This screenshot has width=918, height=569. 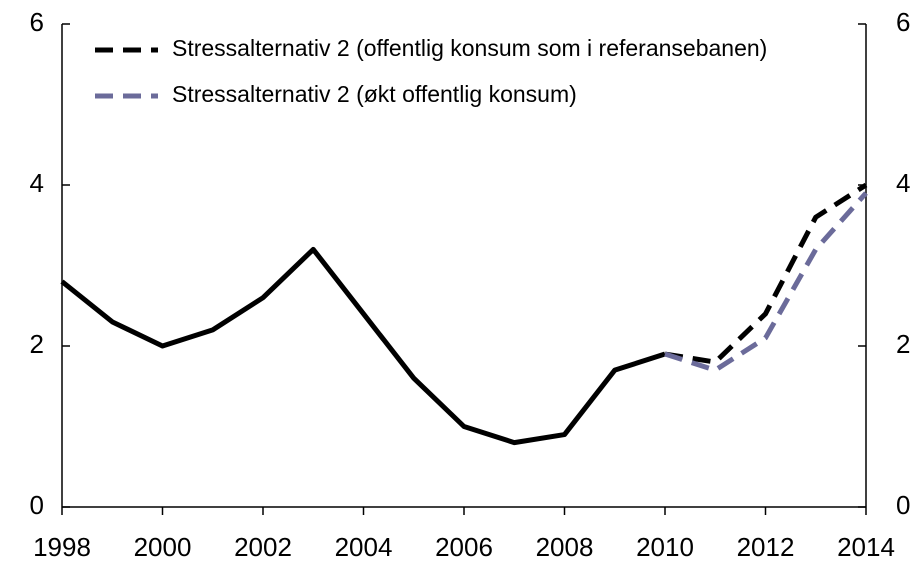 What do you see at coordinates (37, 22) in the screenshot?
I see `y-tick-label: 6` at bounding box center [37, 22].